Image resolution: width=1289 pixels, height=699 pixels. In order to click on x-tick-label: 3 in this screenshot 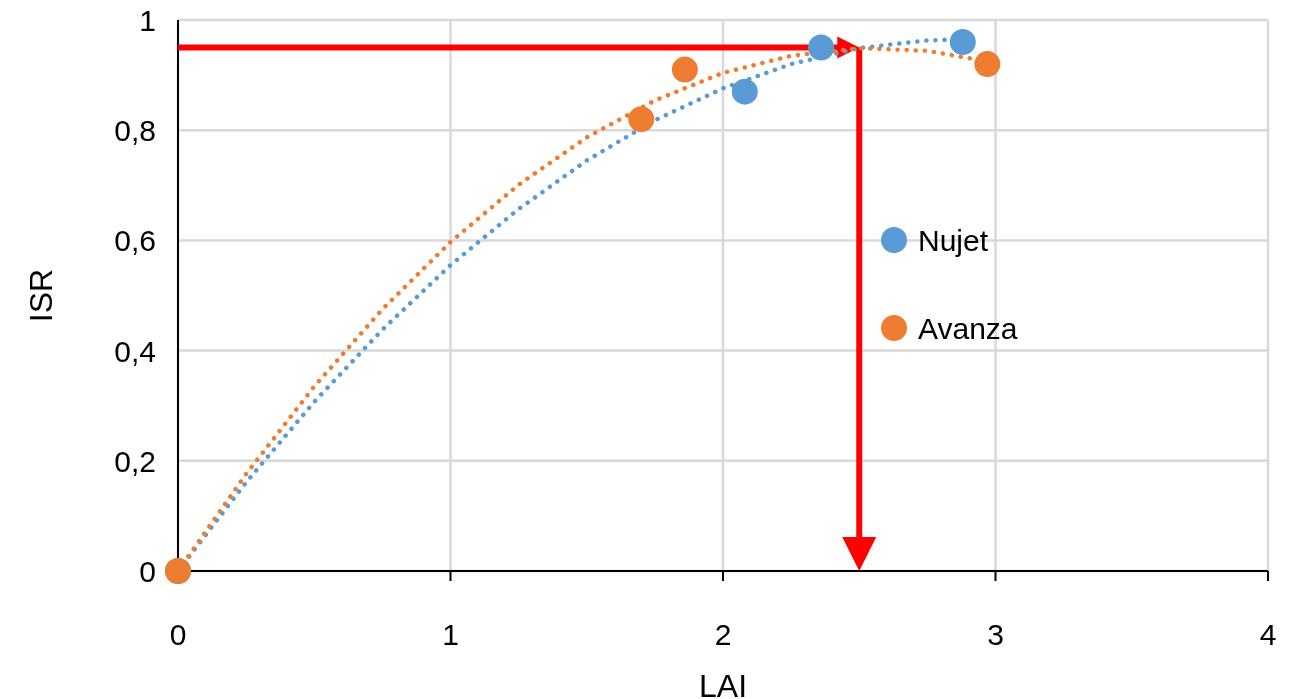, I will do `click(995, 634)`.